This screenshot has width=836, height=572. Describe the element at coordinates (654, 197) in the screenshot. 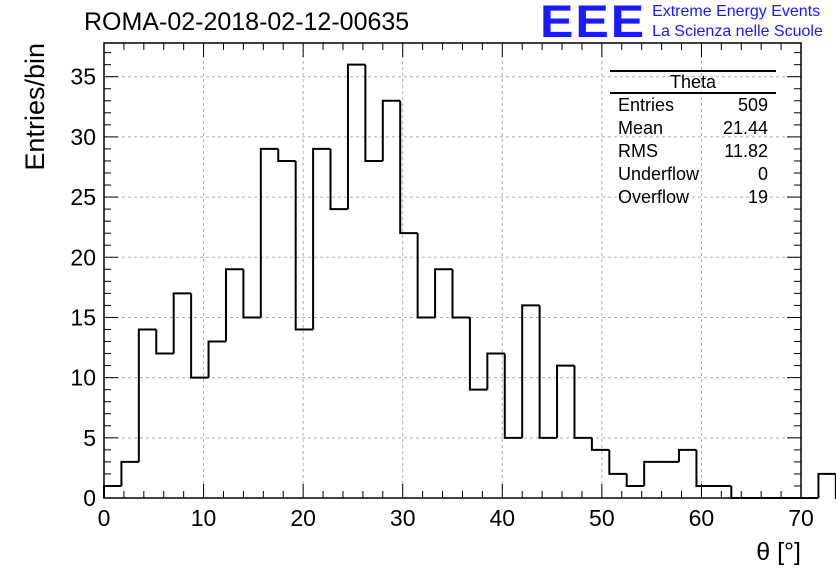

I see `stats-label: Overflow` at that location.